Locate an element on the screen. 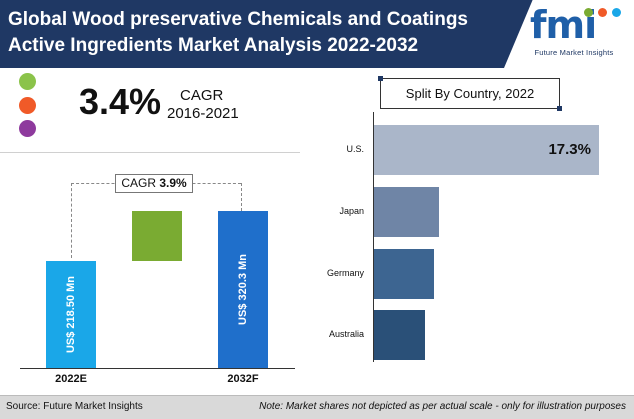  bar-2032f is located at coordinates (243, 289).